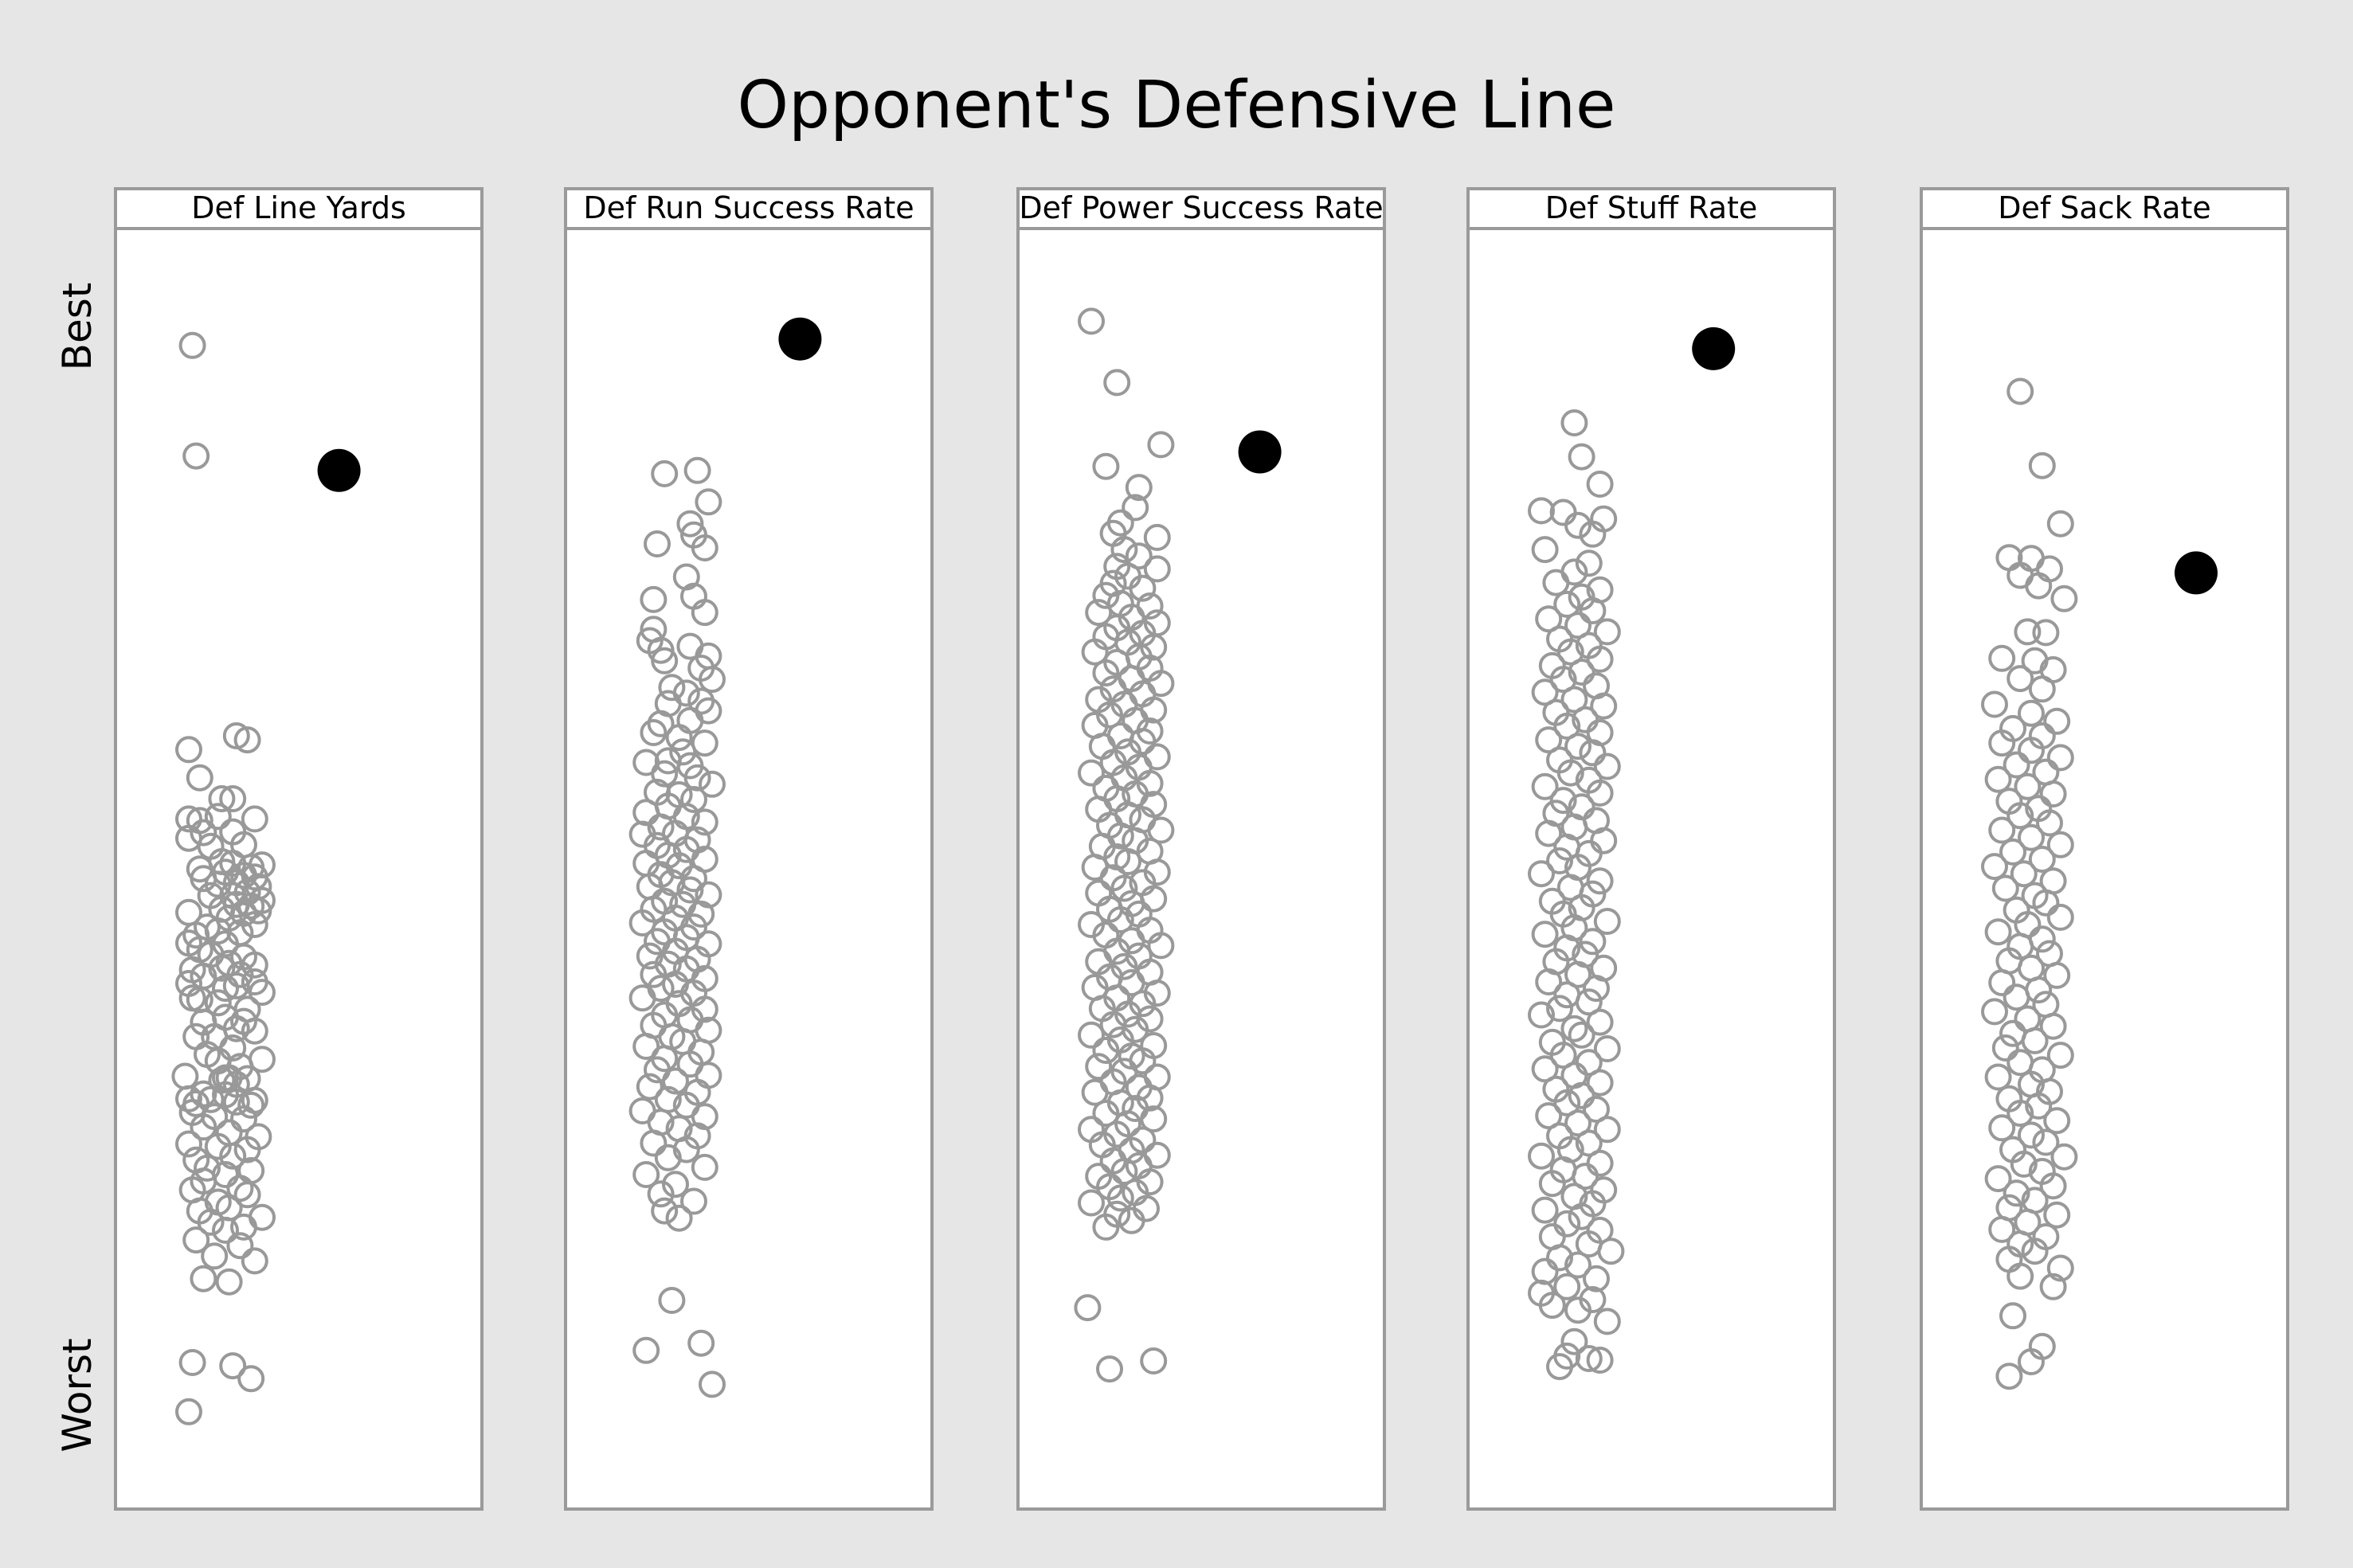 Image resolution: width=2353 pixels, height=1568 pixels. Describe the element at coordinates (800, 339) in the screenshot. I see `panel-2-highlight-point` at that location.